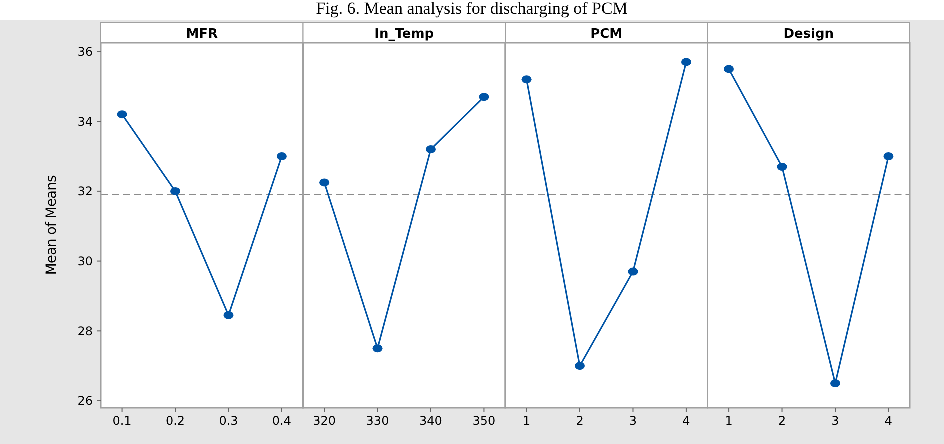 The height and width of the screenshot is (444, 944). I want to click on y-tick-label: 32, so click(85, 191).